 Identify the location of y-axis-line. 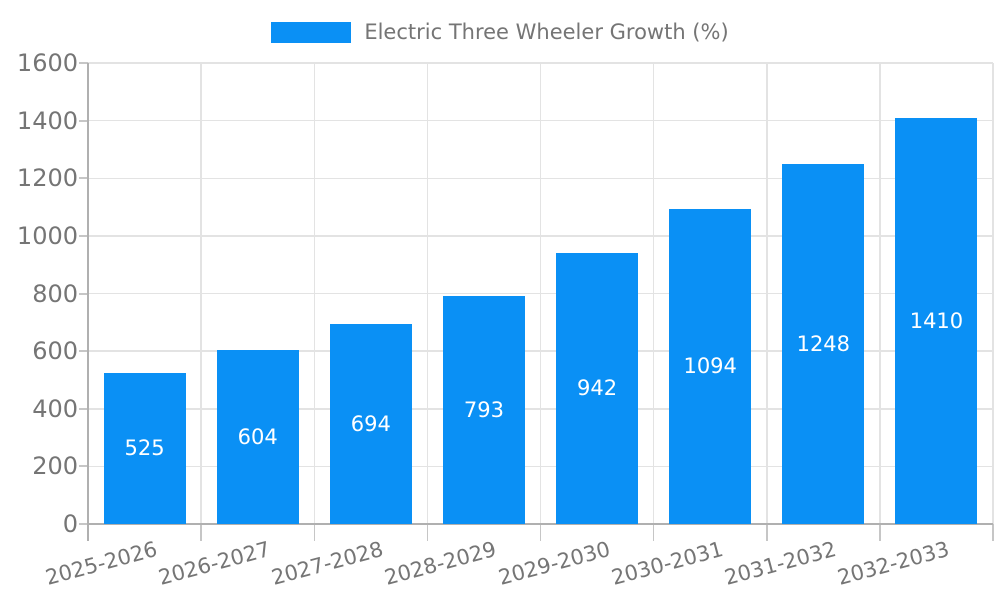
(88, 293).